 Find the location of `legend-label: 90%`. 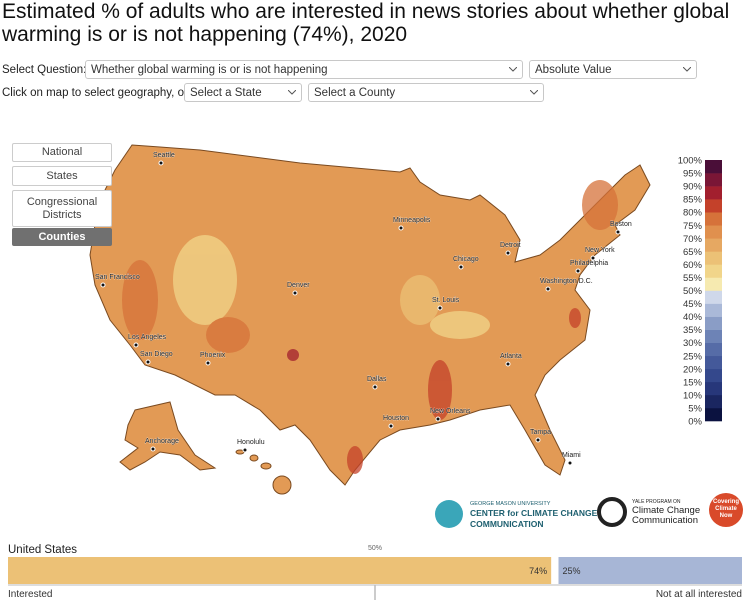

legend-label: 90% is located at coordinates (693, 187).